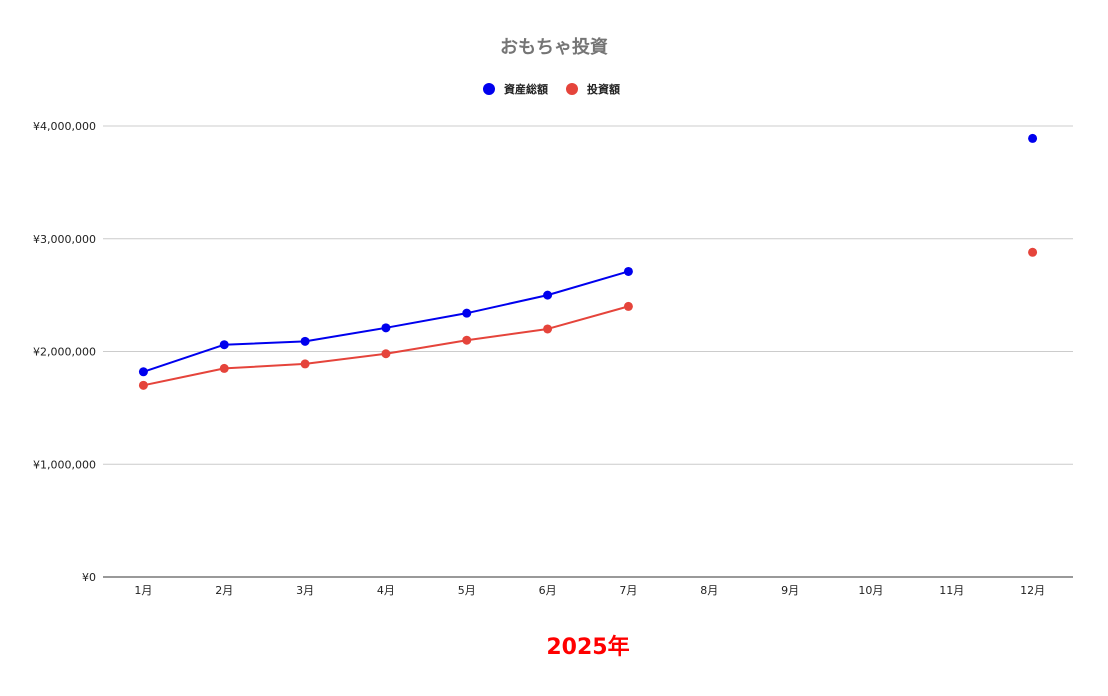 Image resolution: width=1108 pixels, height=696 pixels. What do you see at coordinates (64, 239) in the screenshot?
I see `y-tick-label: ¥3,000,000` at bounding box center [64, 239].